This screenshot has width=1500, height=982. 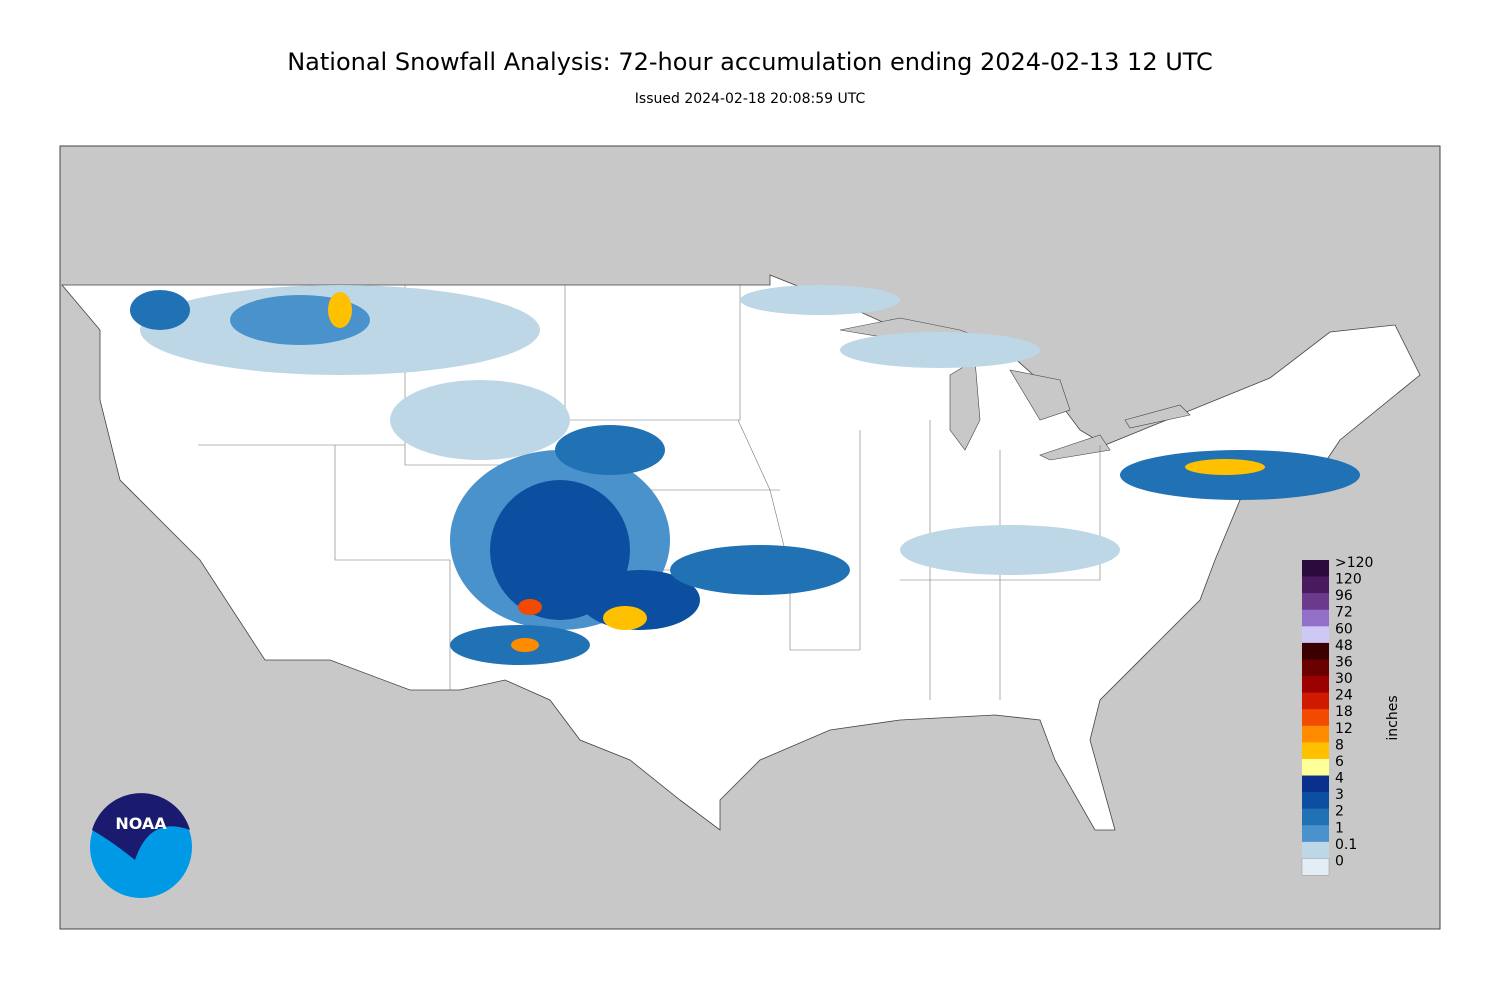 I want to click on subtitle: Issued 2024-02-18 20:08:59 UTC, so click(x=750, y=99).